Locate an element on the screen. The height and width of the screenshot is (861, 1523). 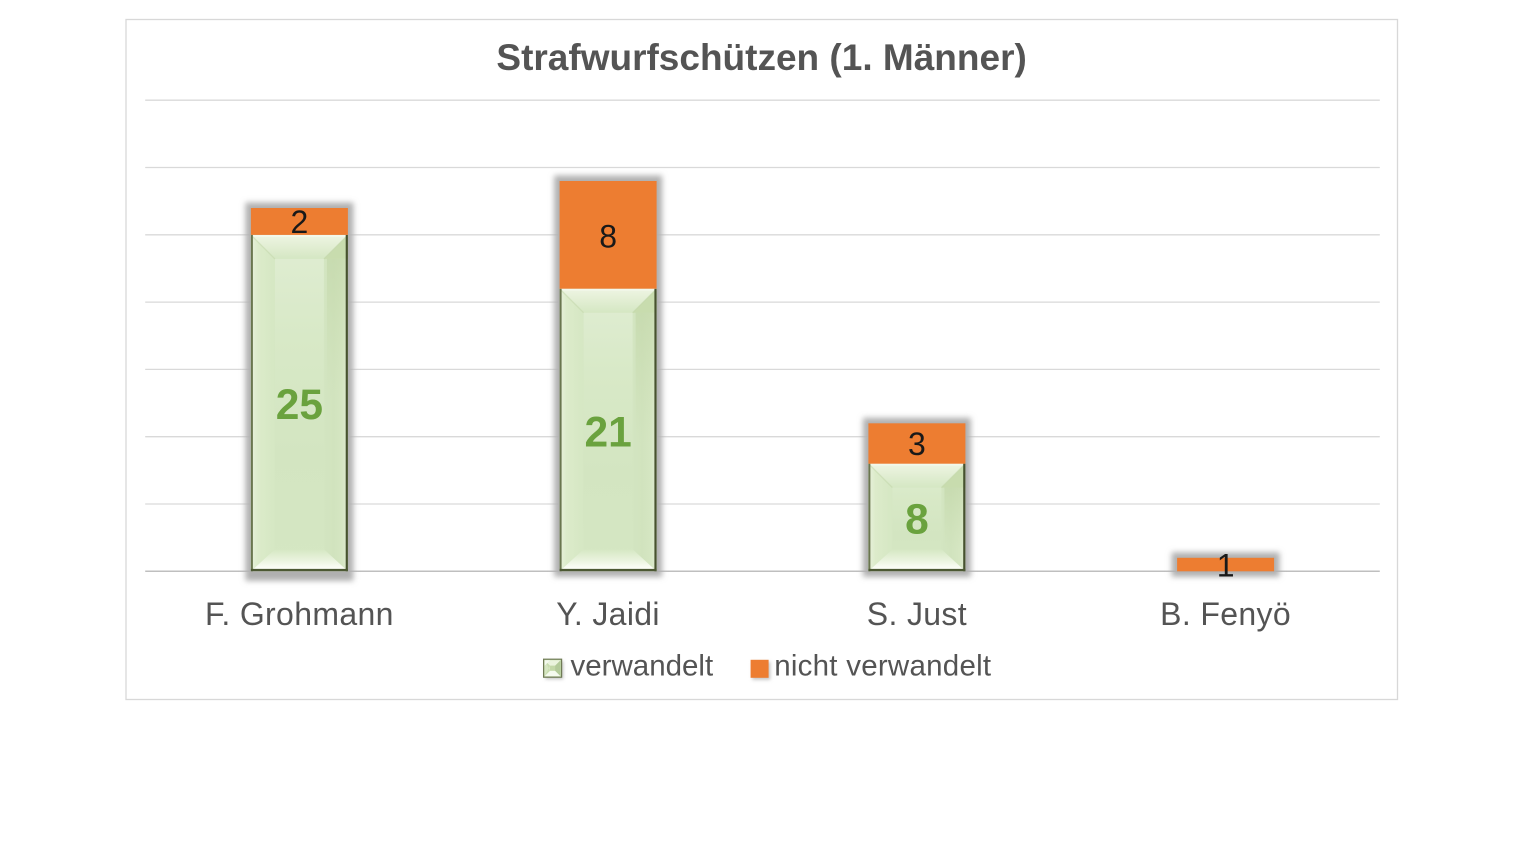
svg-text: B. Fenyö is located at coordinates (1225, 614).